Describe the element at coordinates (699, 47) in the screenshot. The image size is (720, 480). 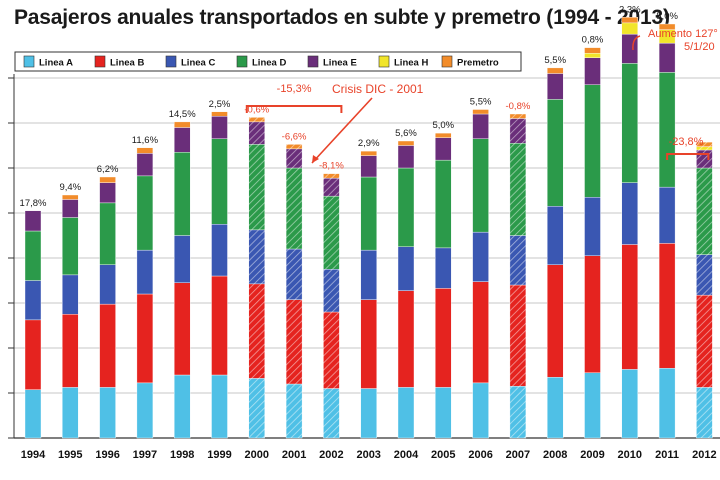
I see `aumento-text-2: 5/1/20` at that location.